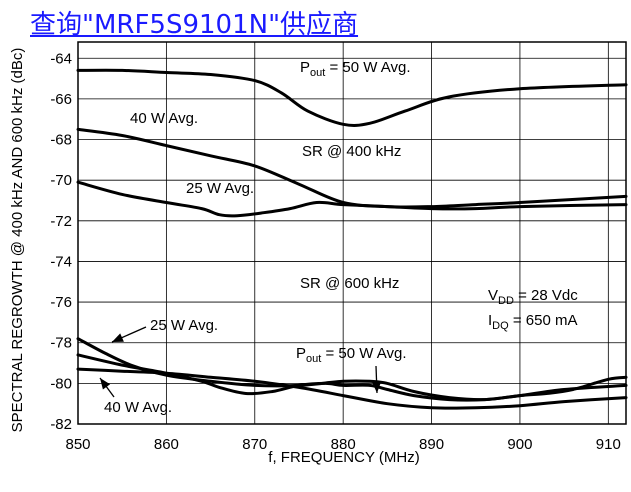  I want to click on y-tick-label: -82, so click(61, 424).